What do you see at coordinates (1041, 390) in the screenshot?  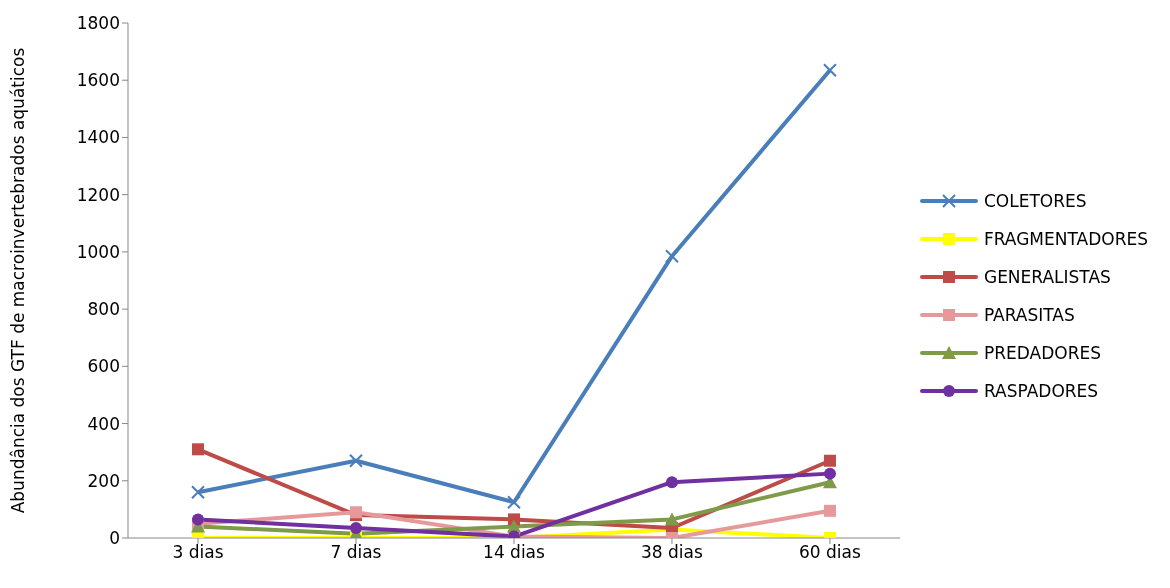 I see `legend-label: RASPADORES` at bounding box center [1041, 390].